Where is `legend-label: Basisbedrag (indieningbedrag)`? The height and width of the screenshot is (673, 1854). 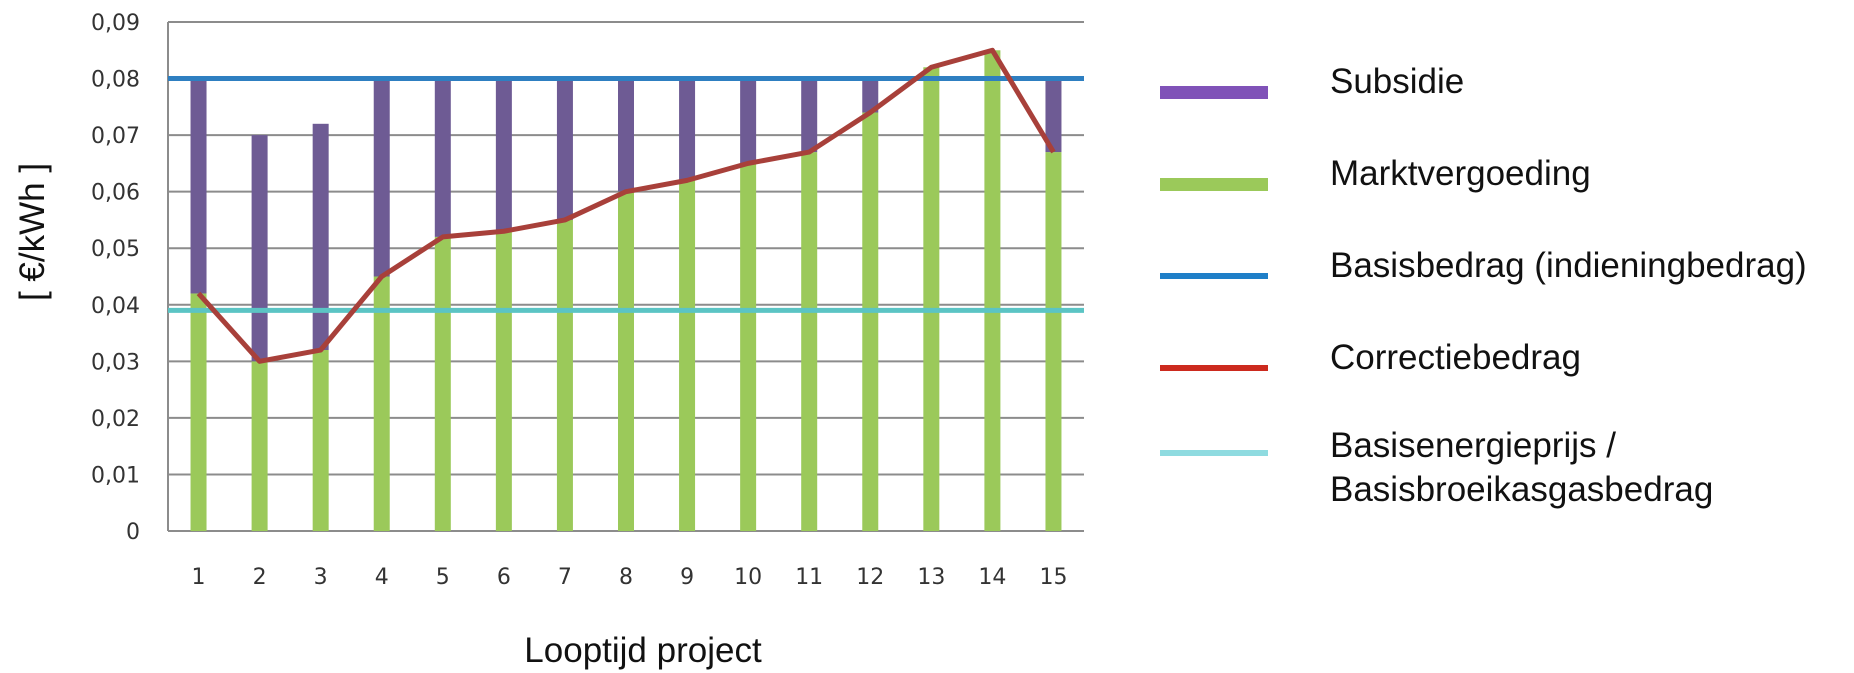 legend-label: Basisbedrag (indieningbedrag) is located at coordinates (1568, 265).